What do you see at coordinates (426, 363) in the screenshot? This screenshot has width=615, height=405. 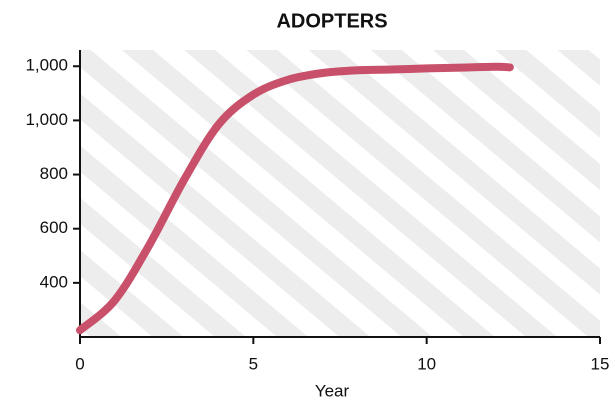 I see `x-tick-label: 10` at bounding box center [426, 363].